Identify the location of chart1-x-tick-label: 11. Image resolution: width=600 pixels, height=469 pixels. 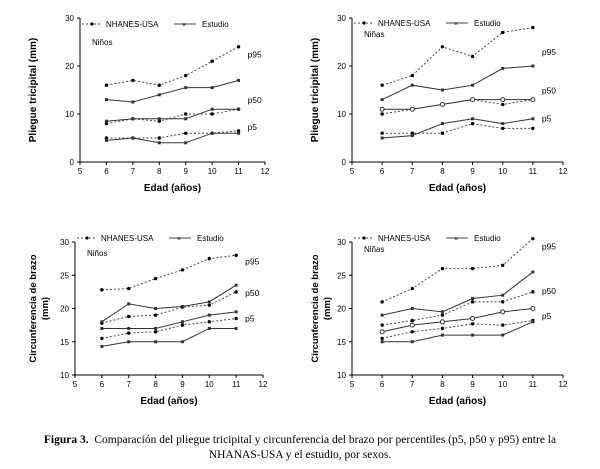
(238, 171).